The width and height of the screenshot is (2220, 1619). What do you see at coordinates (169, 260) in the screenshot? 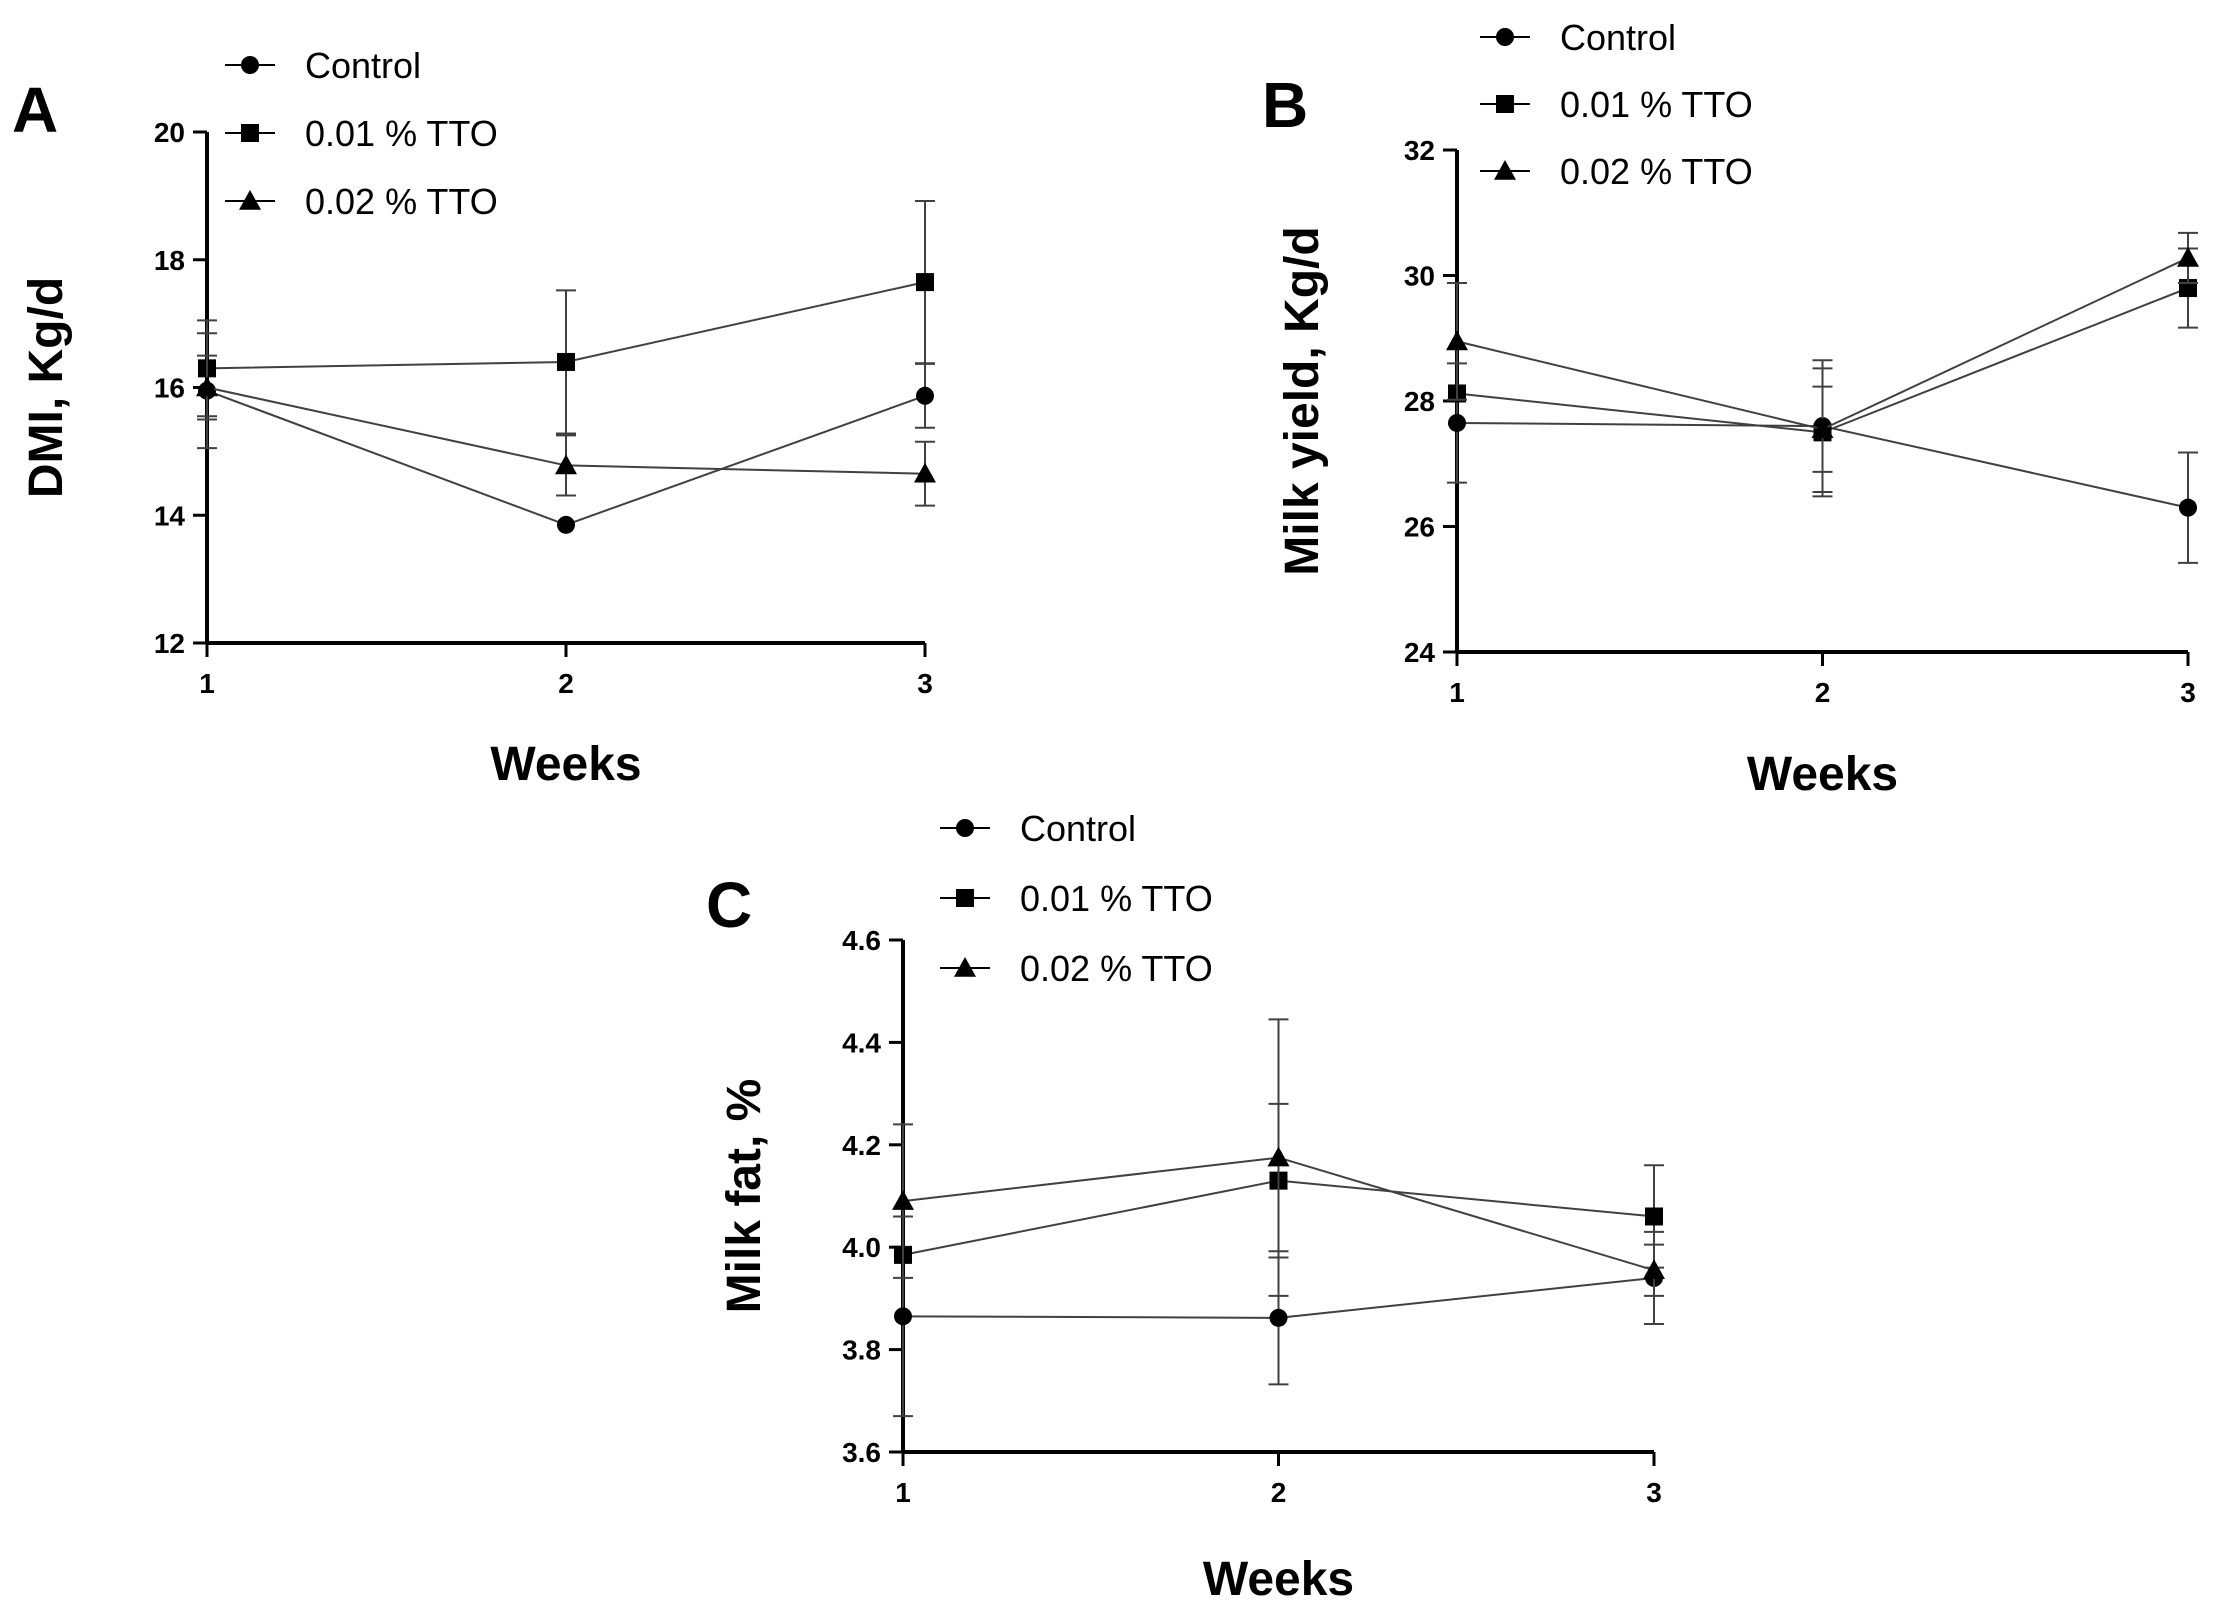
I see `y-tick-label: 18` at bounding box center [169, 260].